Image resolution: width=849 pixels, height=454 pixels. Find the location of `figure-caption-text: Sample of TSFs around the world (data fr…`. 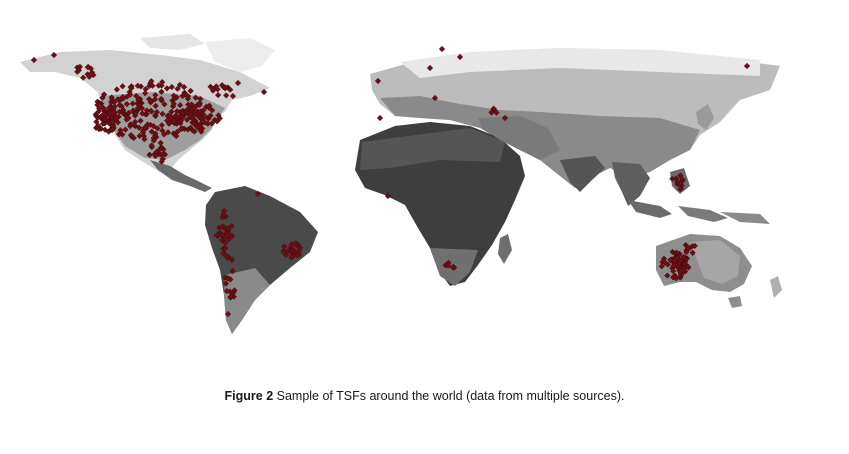

figure-caption-text: Sample of TSFs around the world (data fr… is located at coordinates (450, 396).